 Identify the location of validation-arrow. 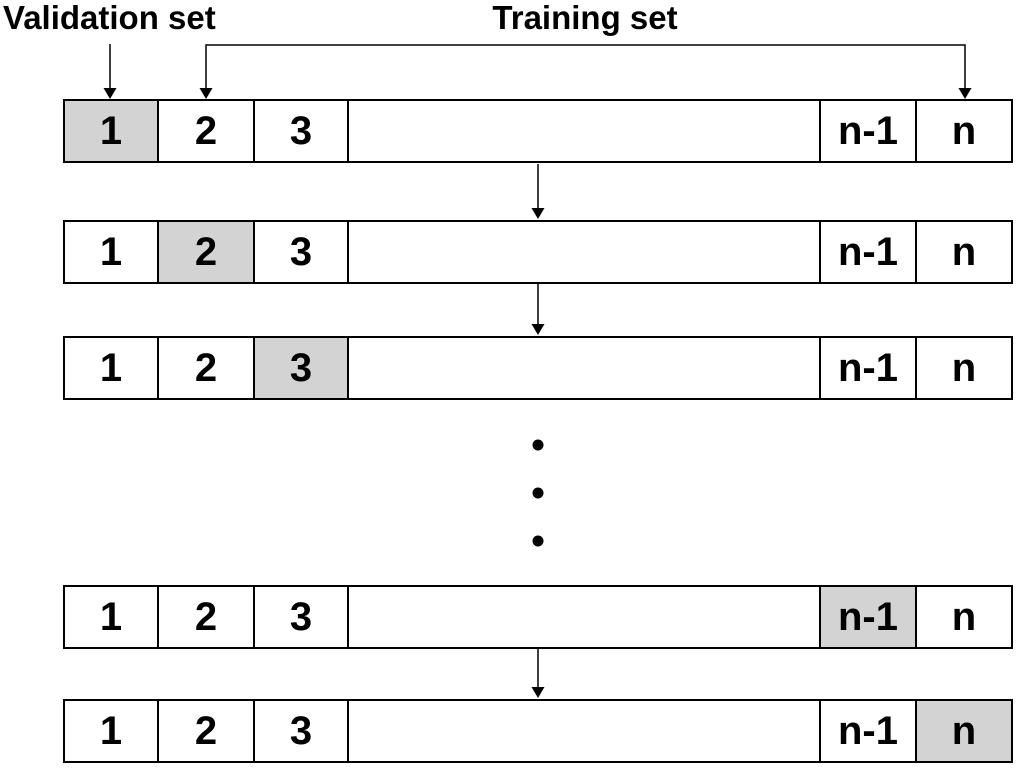
(110, 71).